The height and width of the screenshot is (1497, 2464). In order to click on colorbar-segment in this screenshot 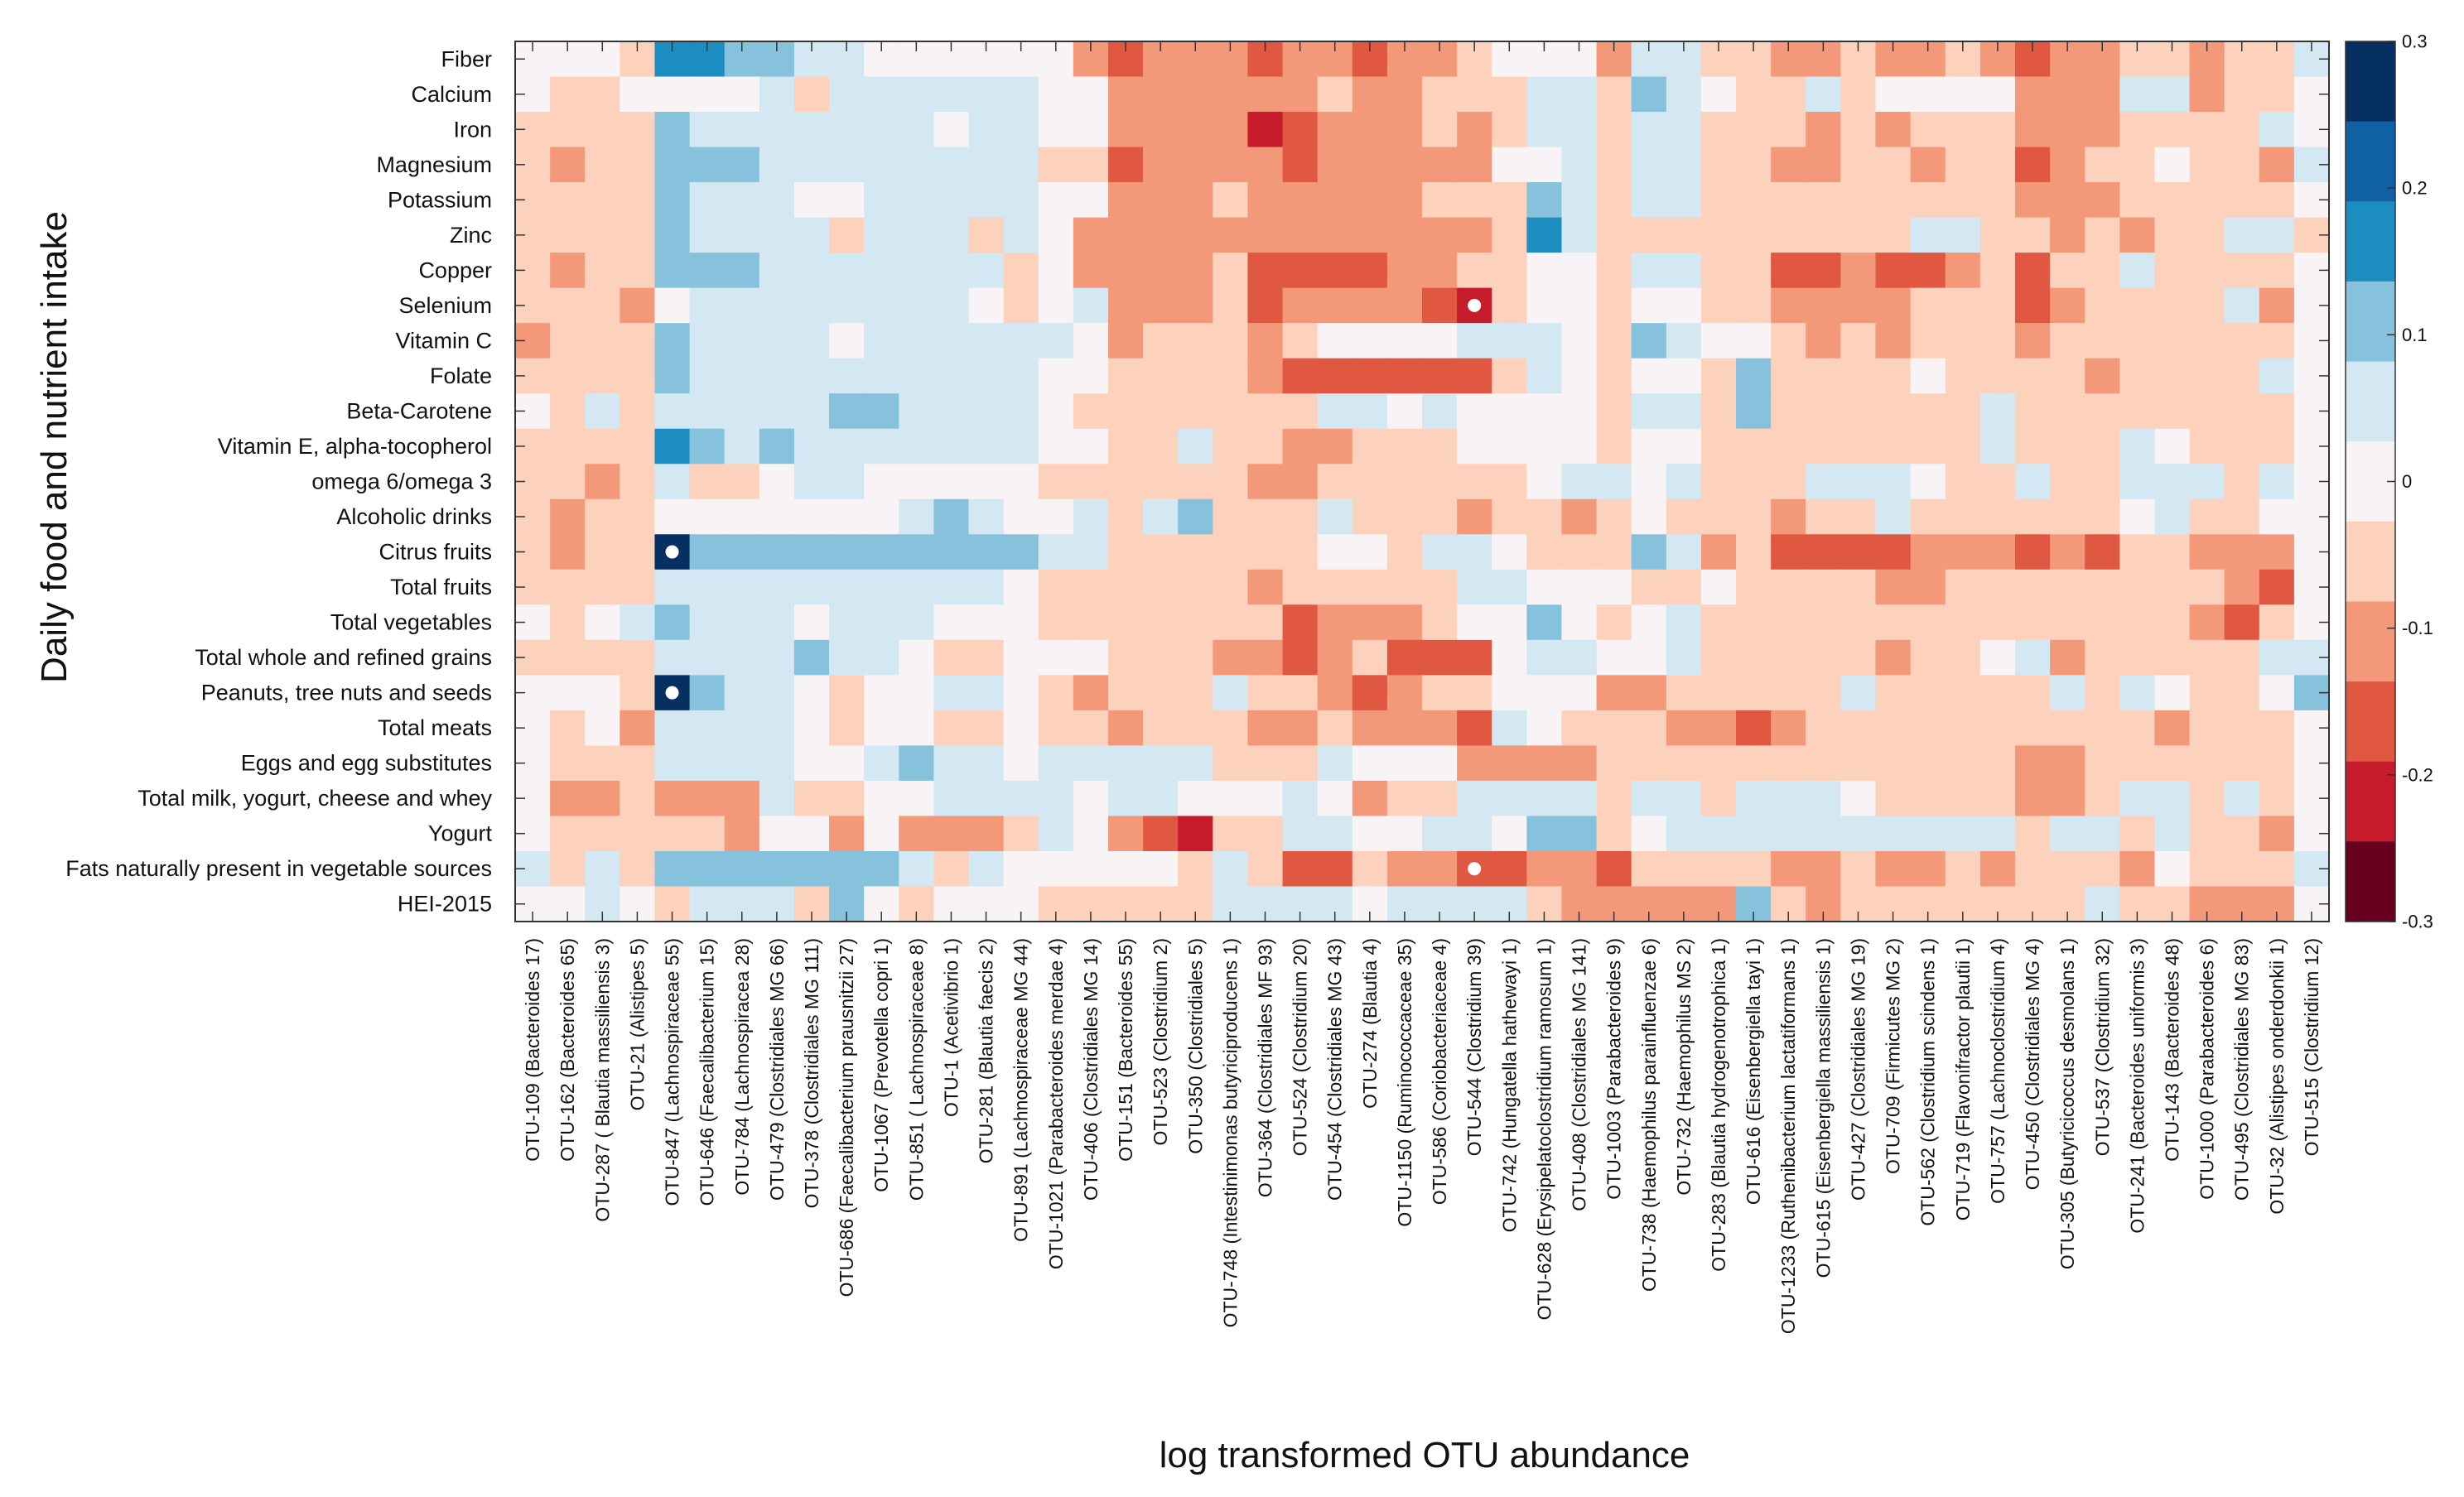, I will do `click(2370, 241)`.